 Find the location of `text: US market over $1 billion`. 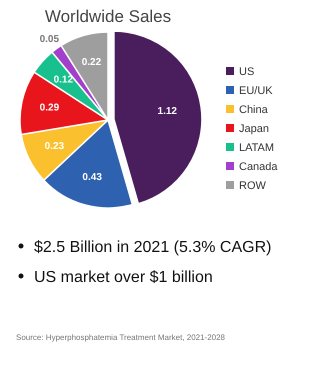

text: US market over $1 billion is located at coordinates (123, 277).